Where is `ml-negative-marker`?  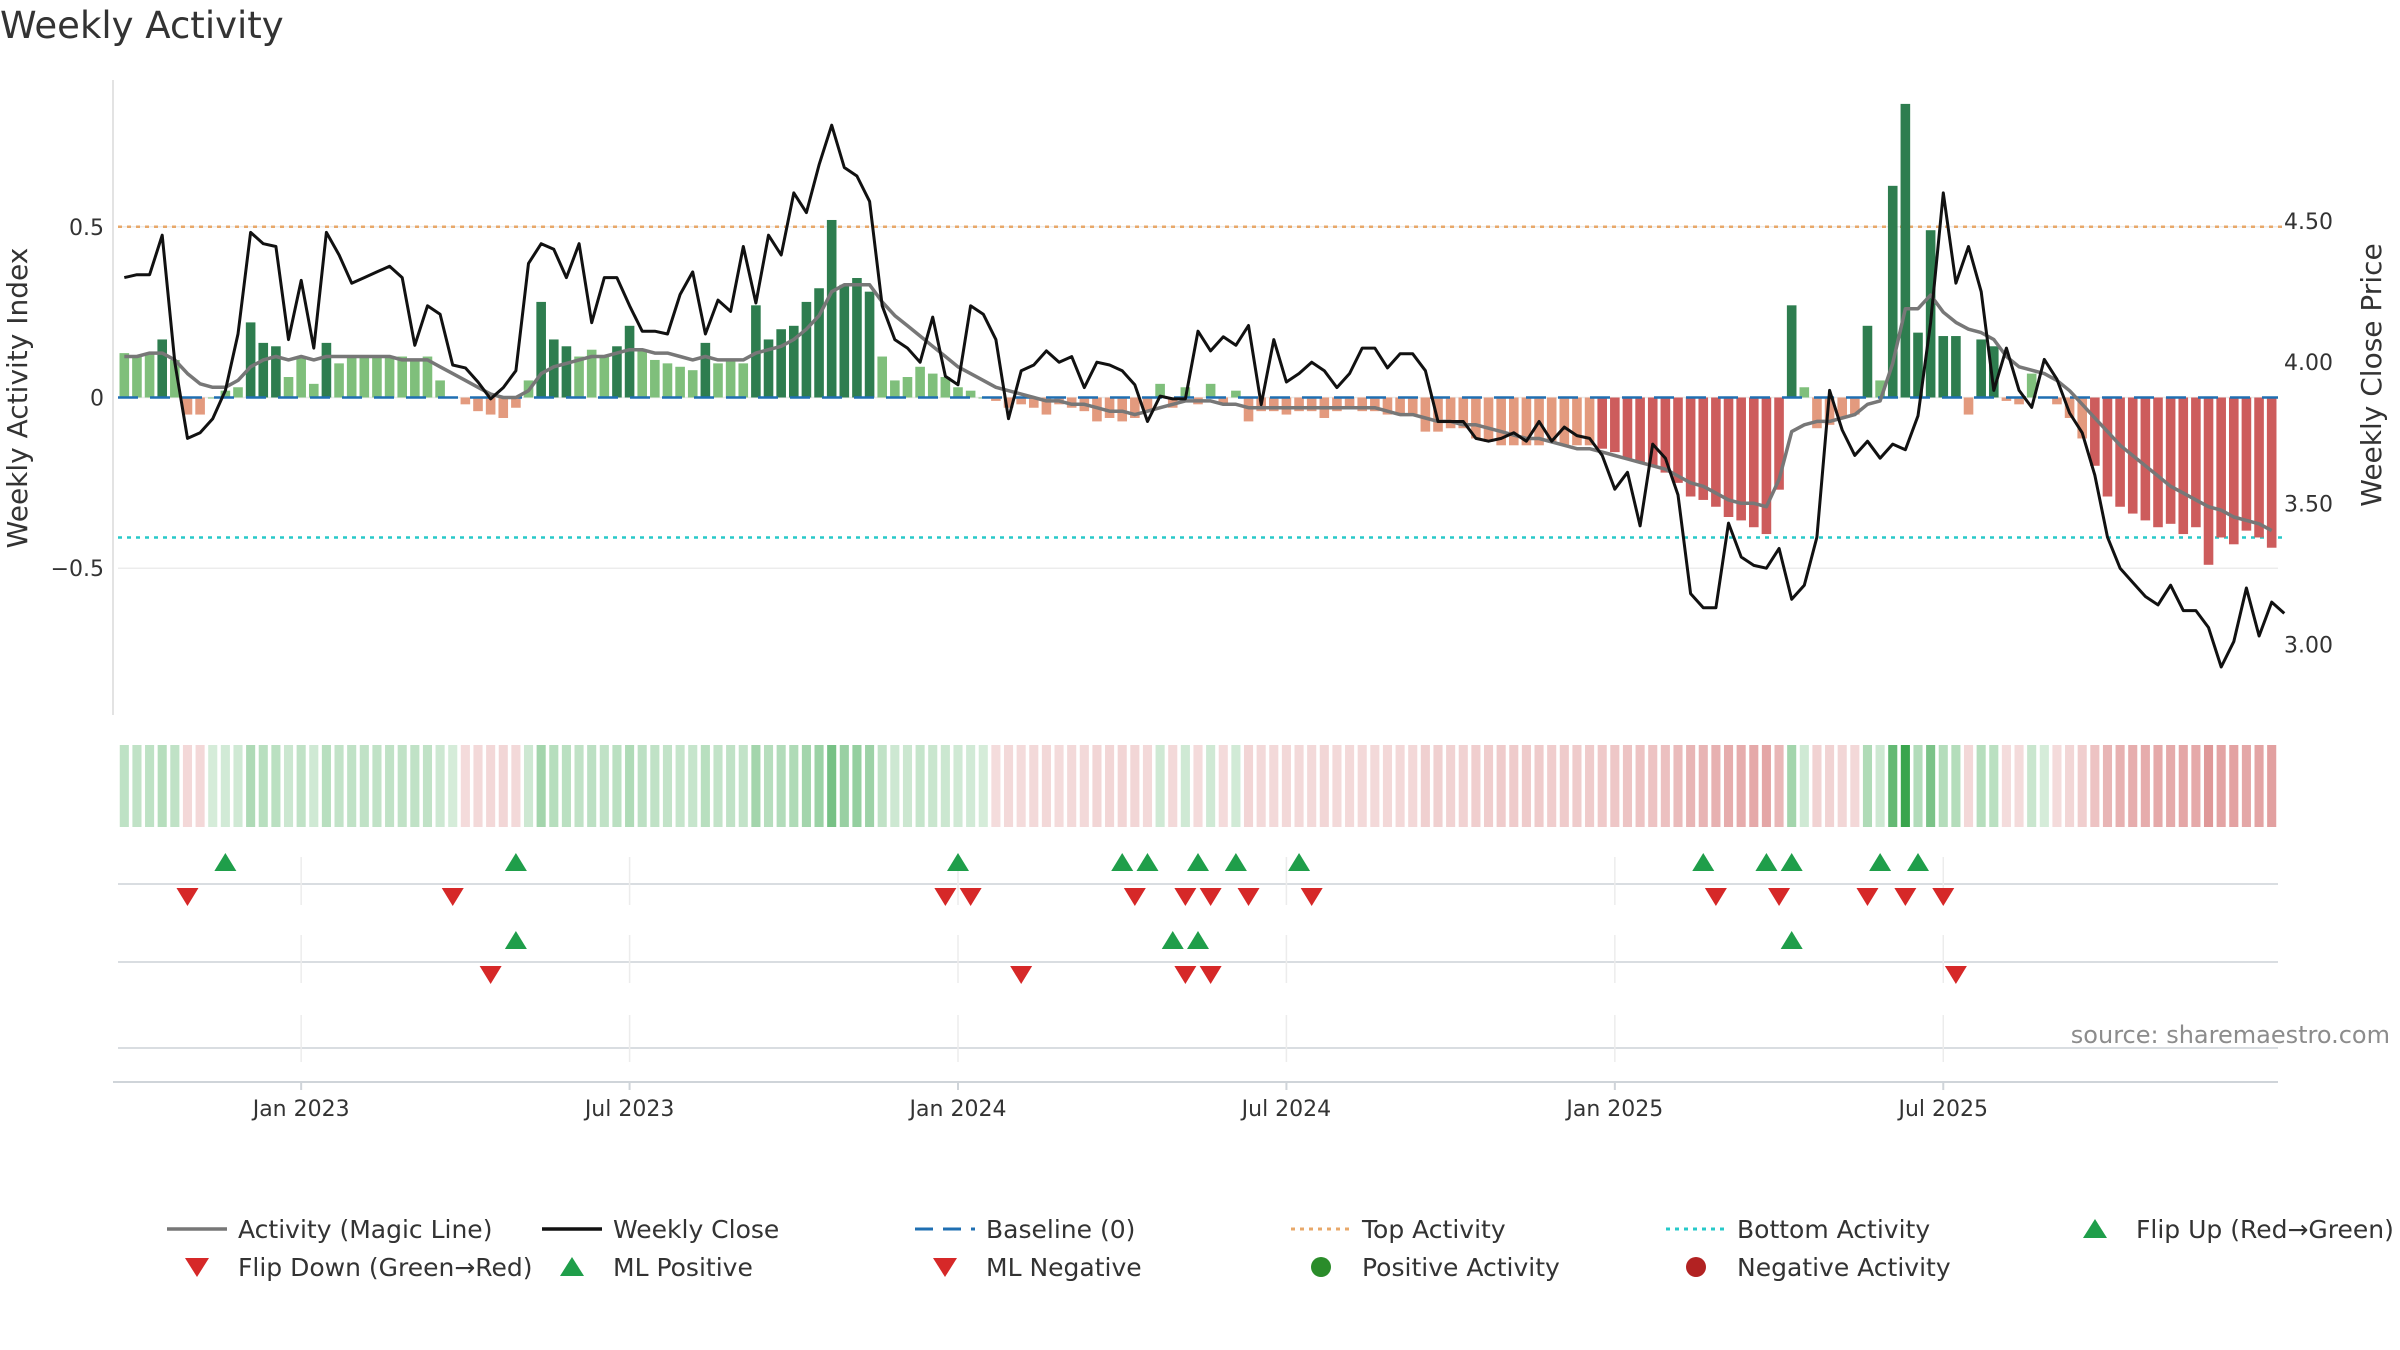 ml-negative-marker is located at coordinates (1210, 975).